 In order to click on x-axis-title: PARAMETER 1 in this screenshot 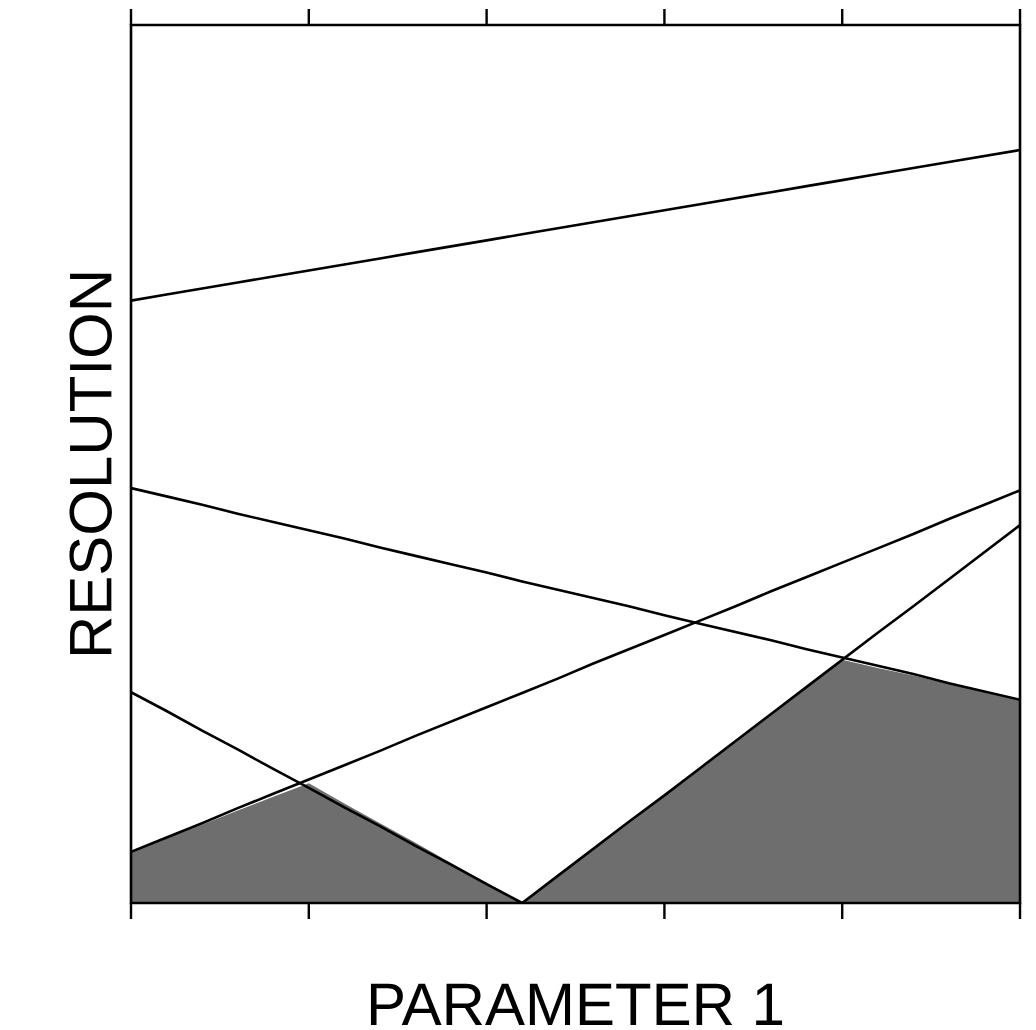, I will do `click(576, 1004)`.